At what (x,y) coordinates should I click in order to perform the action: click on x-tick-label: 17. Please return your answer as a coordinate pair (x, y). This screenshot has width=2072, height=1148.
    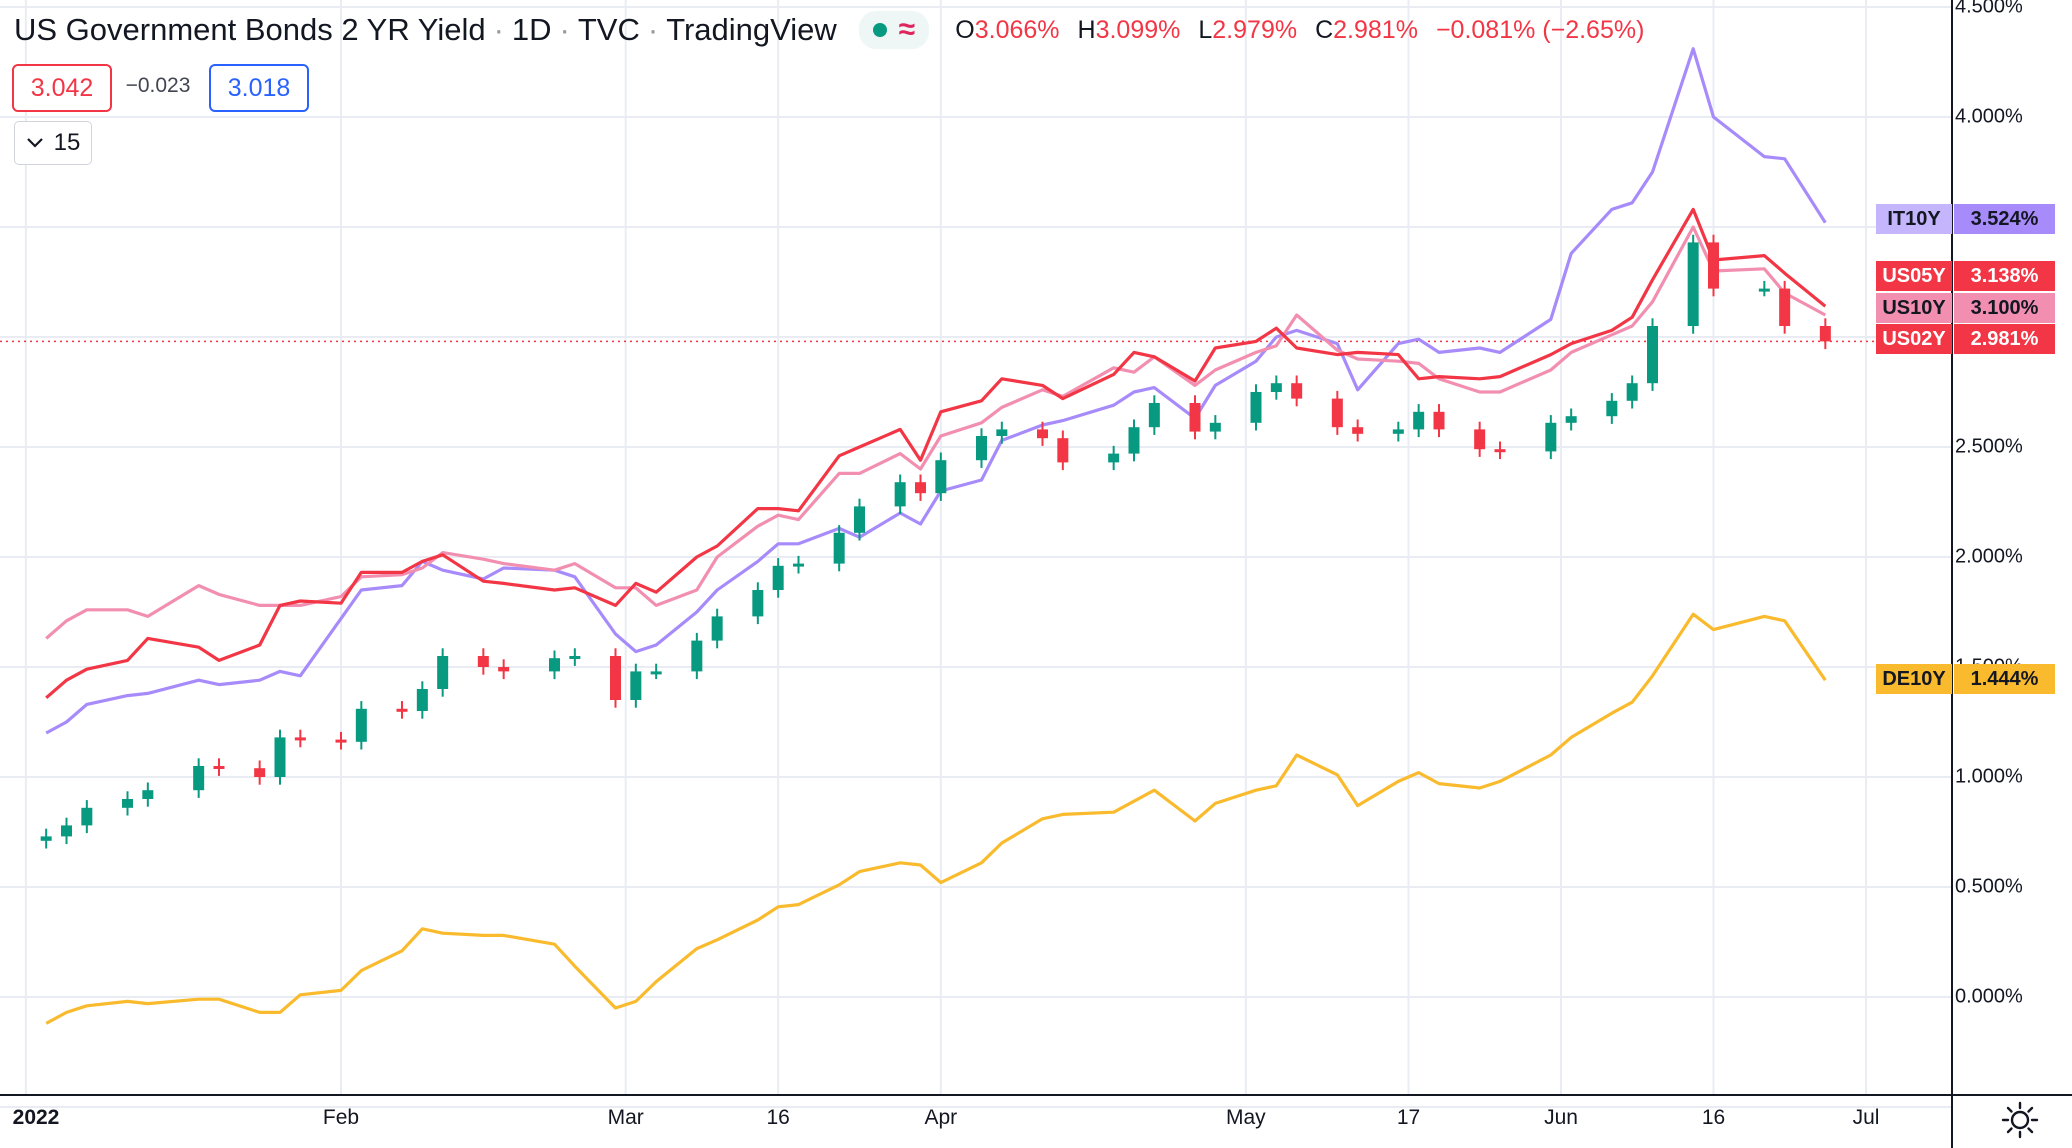
    Looking at the image, I should click on (1408, 1117).